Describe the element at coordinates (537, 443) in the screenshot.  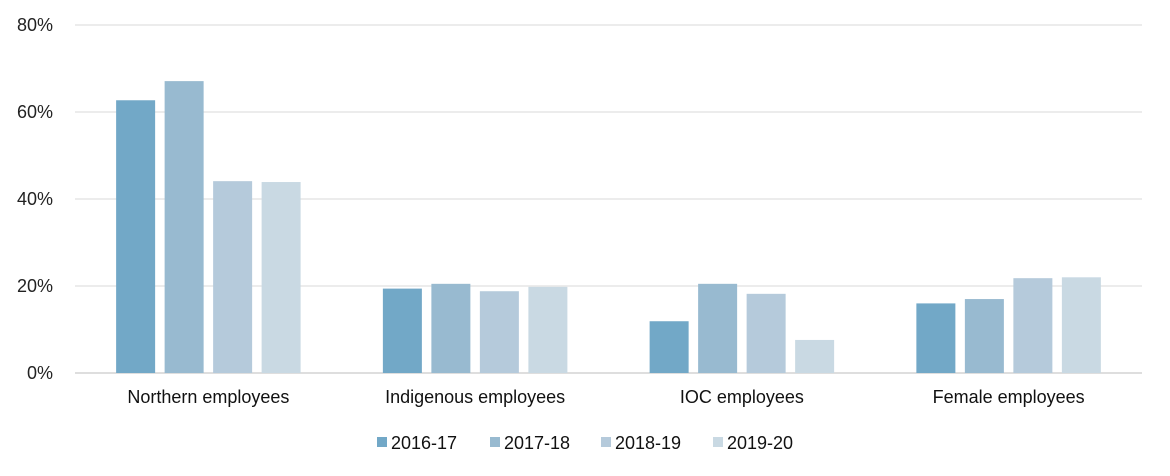
I see `legend-label: 2017-18` at that location.